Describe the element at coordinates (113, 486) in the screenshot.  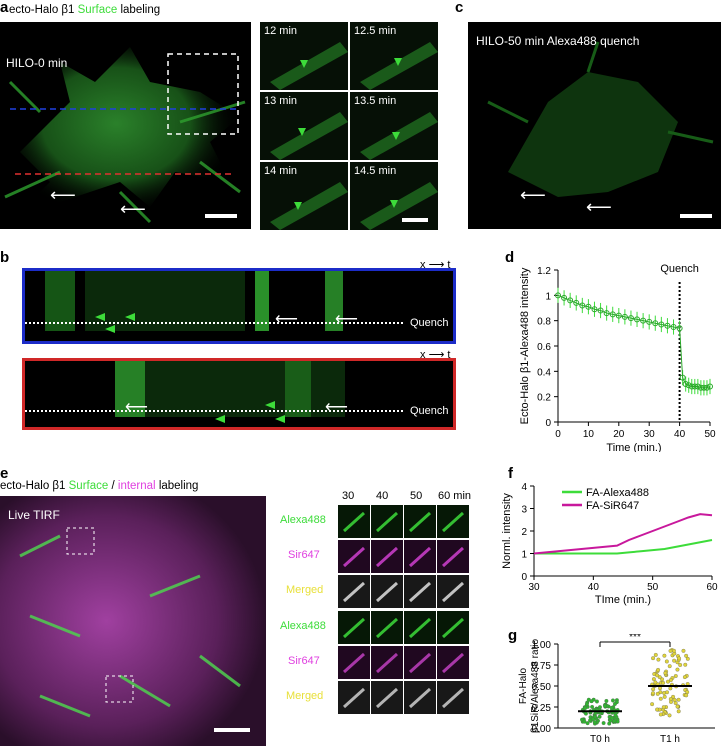
I see `caption-sep: /` at that location.